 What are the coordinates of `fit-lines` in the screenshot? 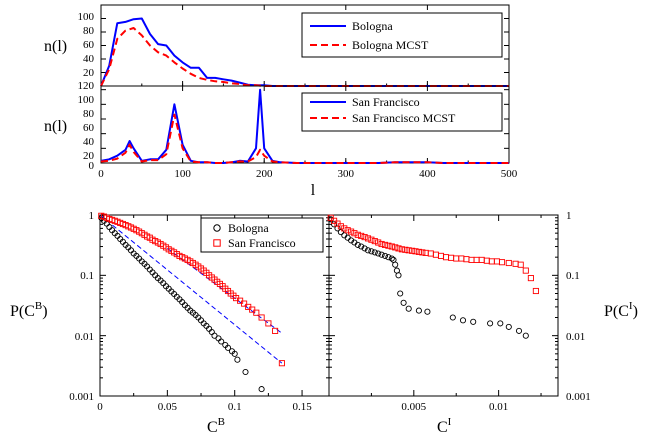 It's located at (191, 289).